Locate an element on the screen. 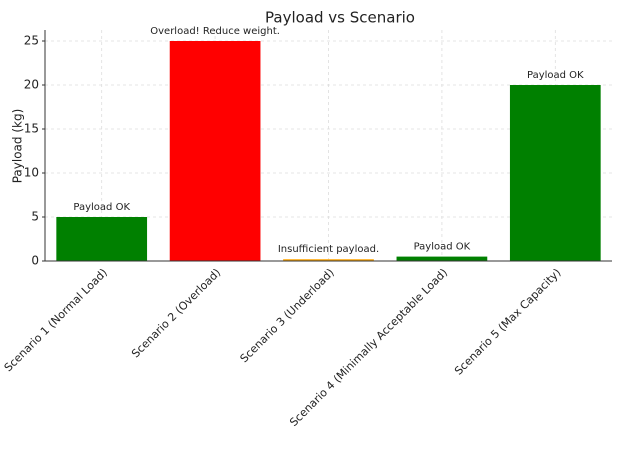 The width and height of the screenshot is (618, 449). x-tick-label: Scenario 5 (Max Capacity) is located at coordinates (508, 322).